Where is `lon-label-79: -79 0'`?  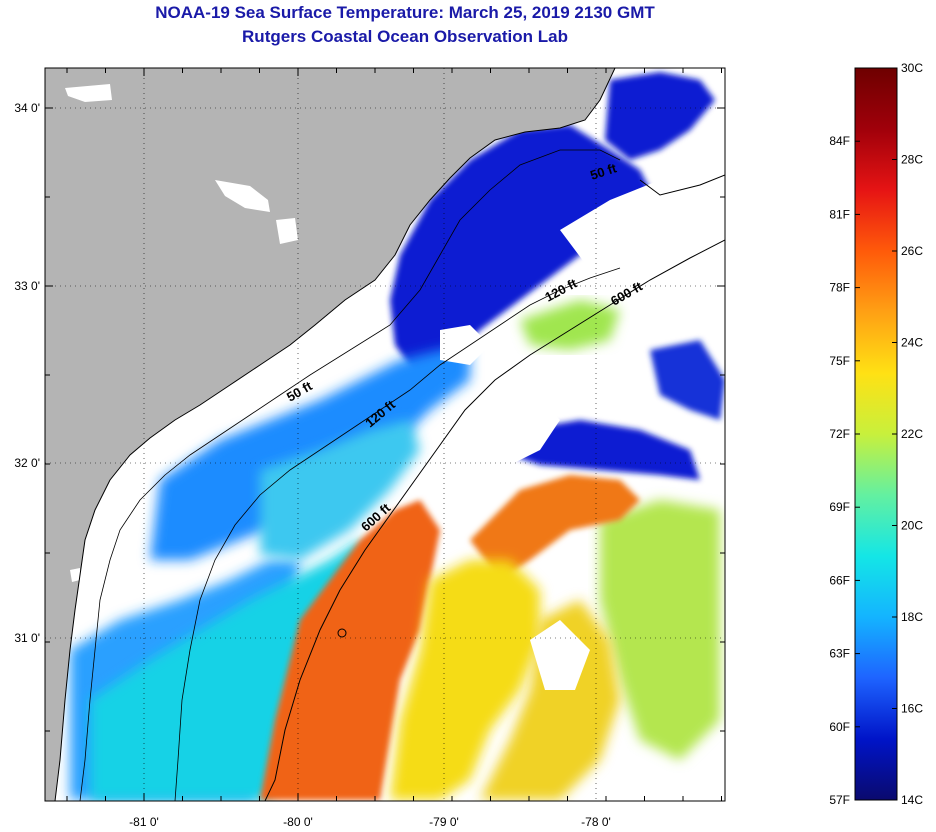 lon-label-79: -79 0' is located at coordinates (444, 822).